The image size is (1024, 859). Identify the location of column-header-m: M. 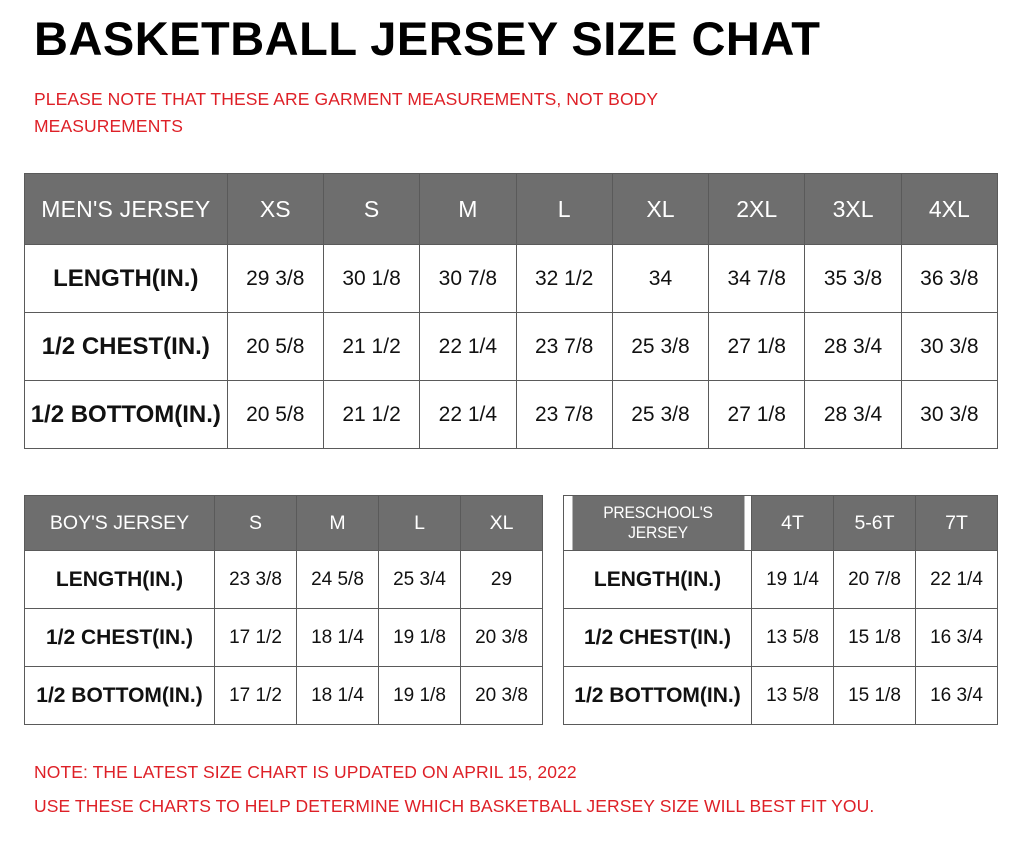
(468, 209).